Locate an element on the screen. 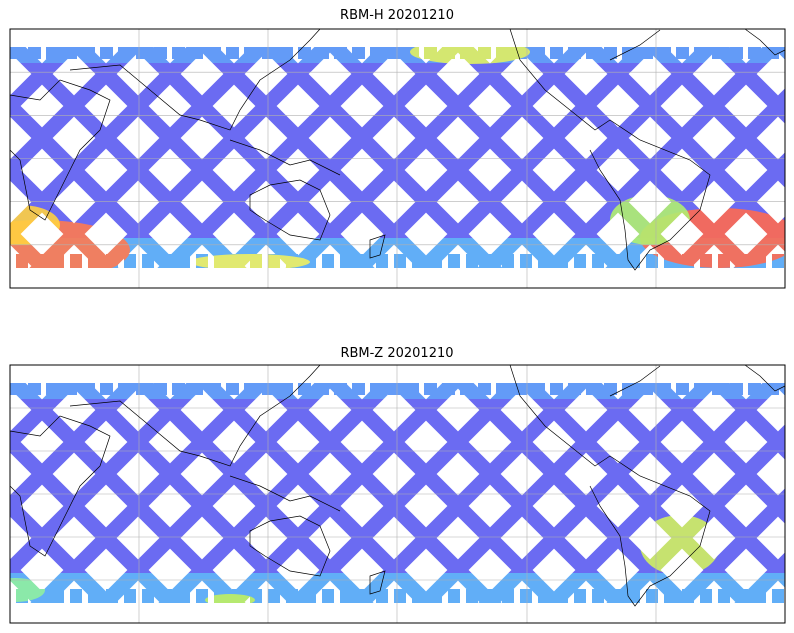 The width and height of the screenshot is (794, 633). swath-bottom is located at coordinates (397, 588).